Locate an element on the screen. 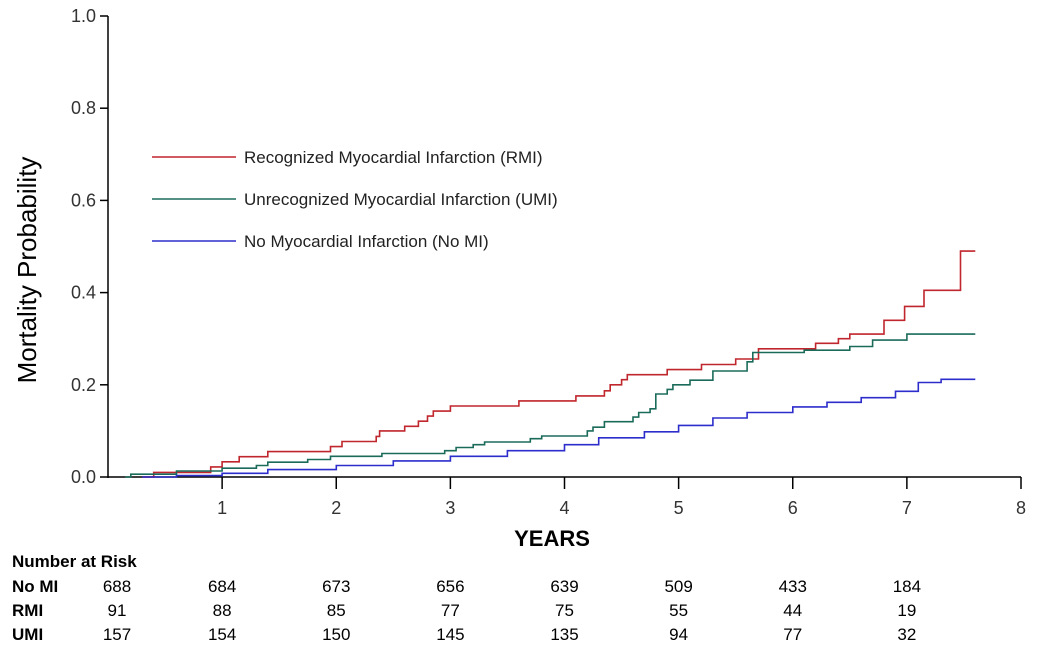 The image size is (1050, 653). risk-cell: 55 is located at coordinates (679, 610).